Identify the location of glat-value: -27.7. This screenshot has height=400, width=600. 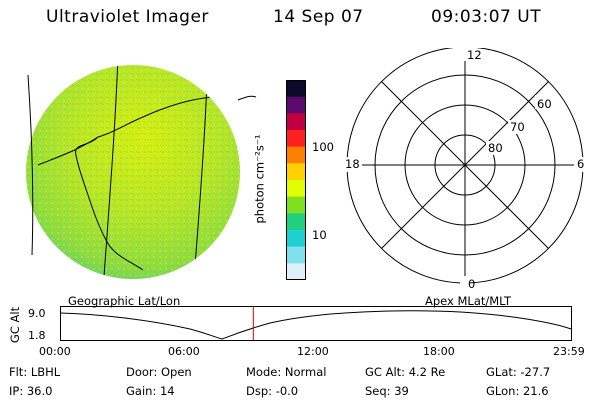
(535, 372).